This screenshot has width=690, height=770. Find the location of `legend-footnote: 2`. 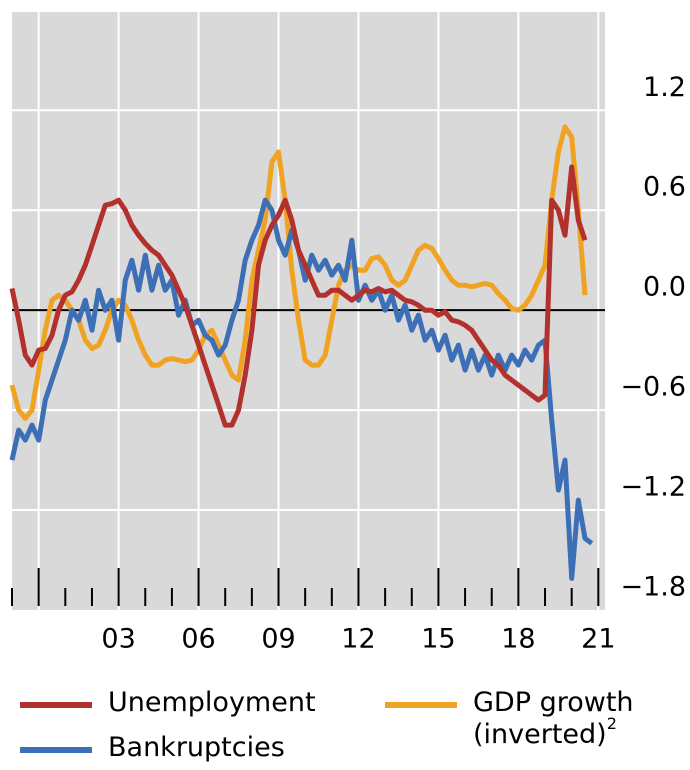

legend-footnote: 2 is located at coordinates (611, 723).